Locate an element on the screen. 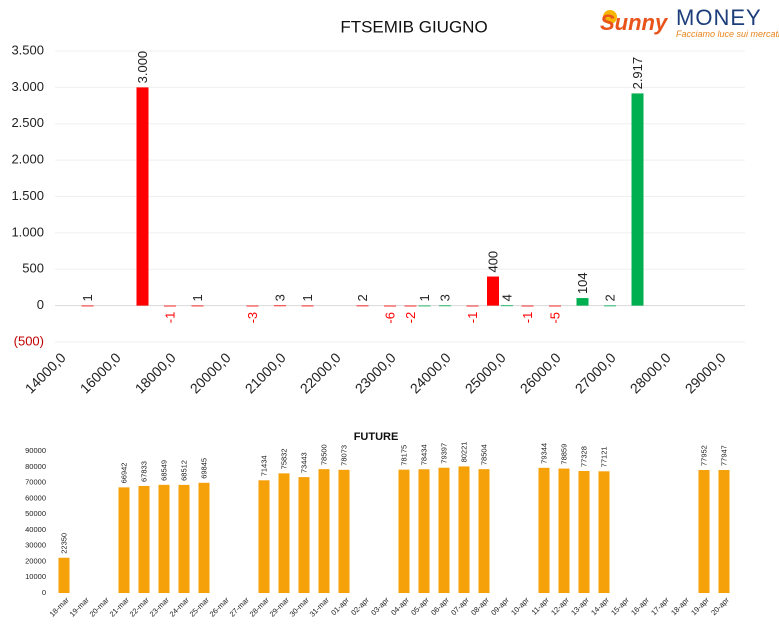 The image size is (779, 640). data-label: 77952 is located at coordinates (704, 455).